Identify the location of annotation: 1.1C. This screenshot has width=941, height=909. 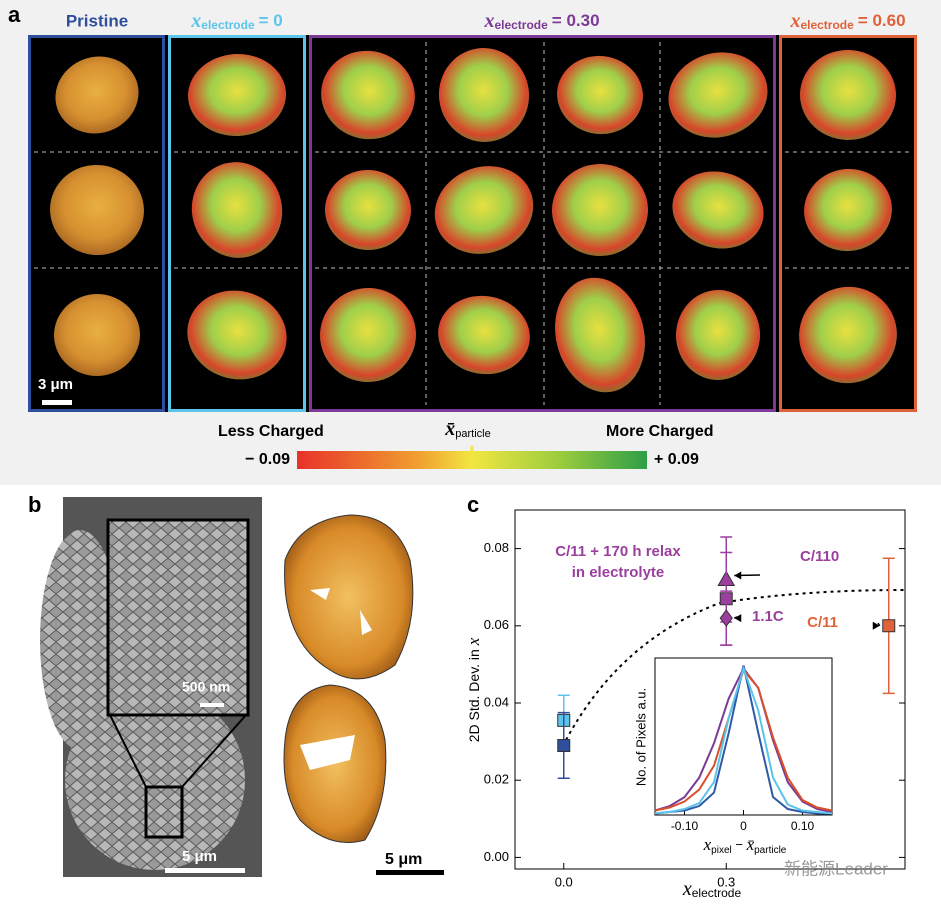
(768, 616).